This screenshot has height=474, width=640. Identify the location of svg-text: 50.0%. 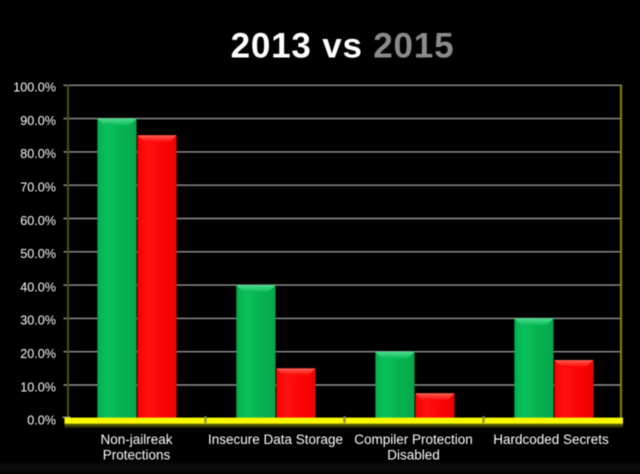
(38, 254).